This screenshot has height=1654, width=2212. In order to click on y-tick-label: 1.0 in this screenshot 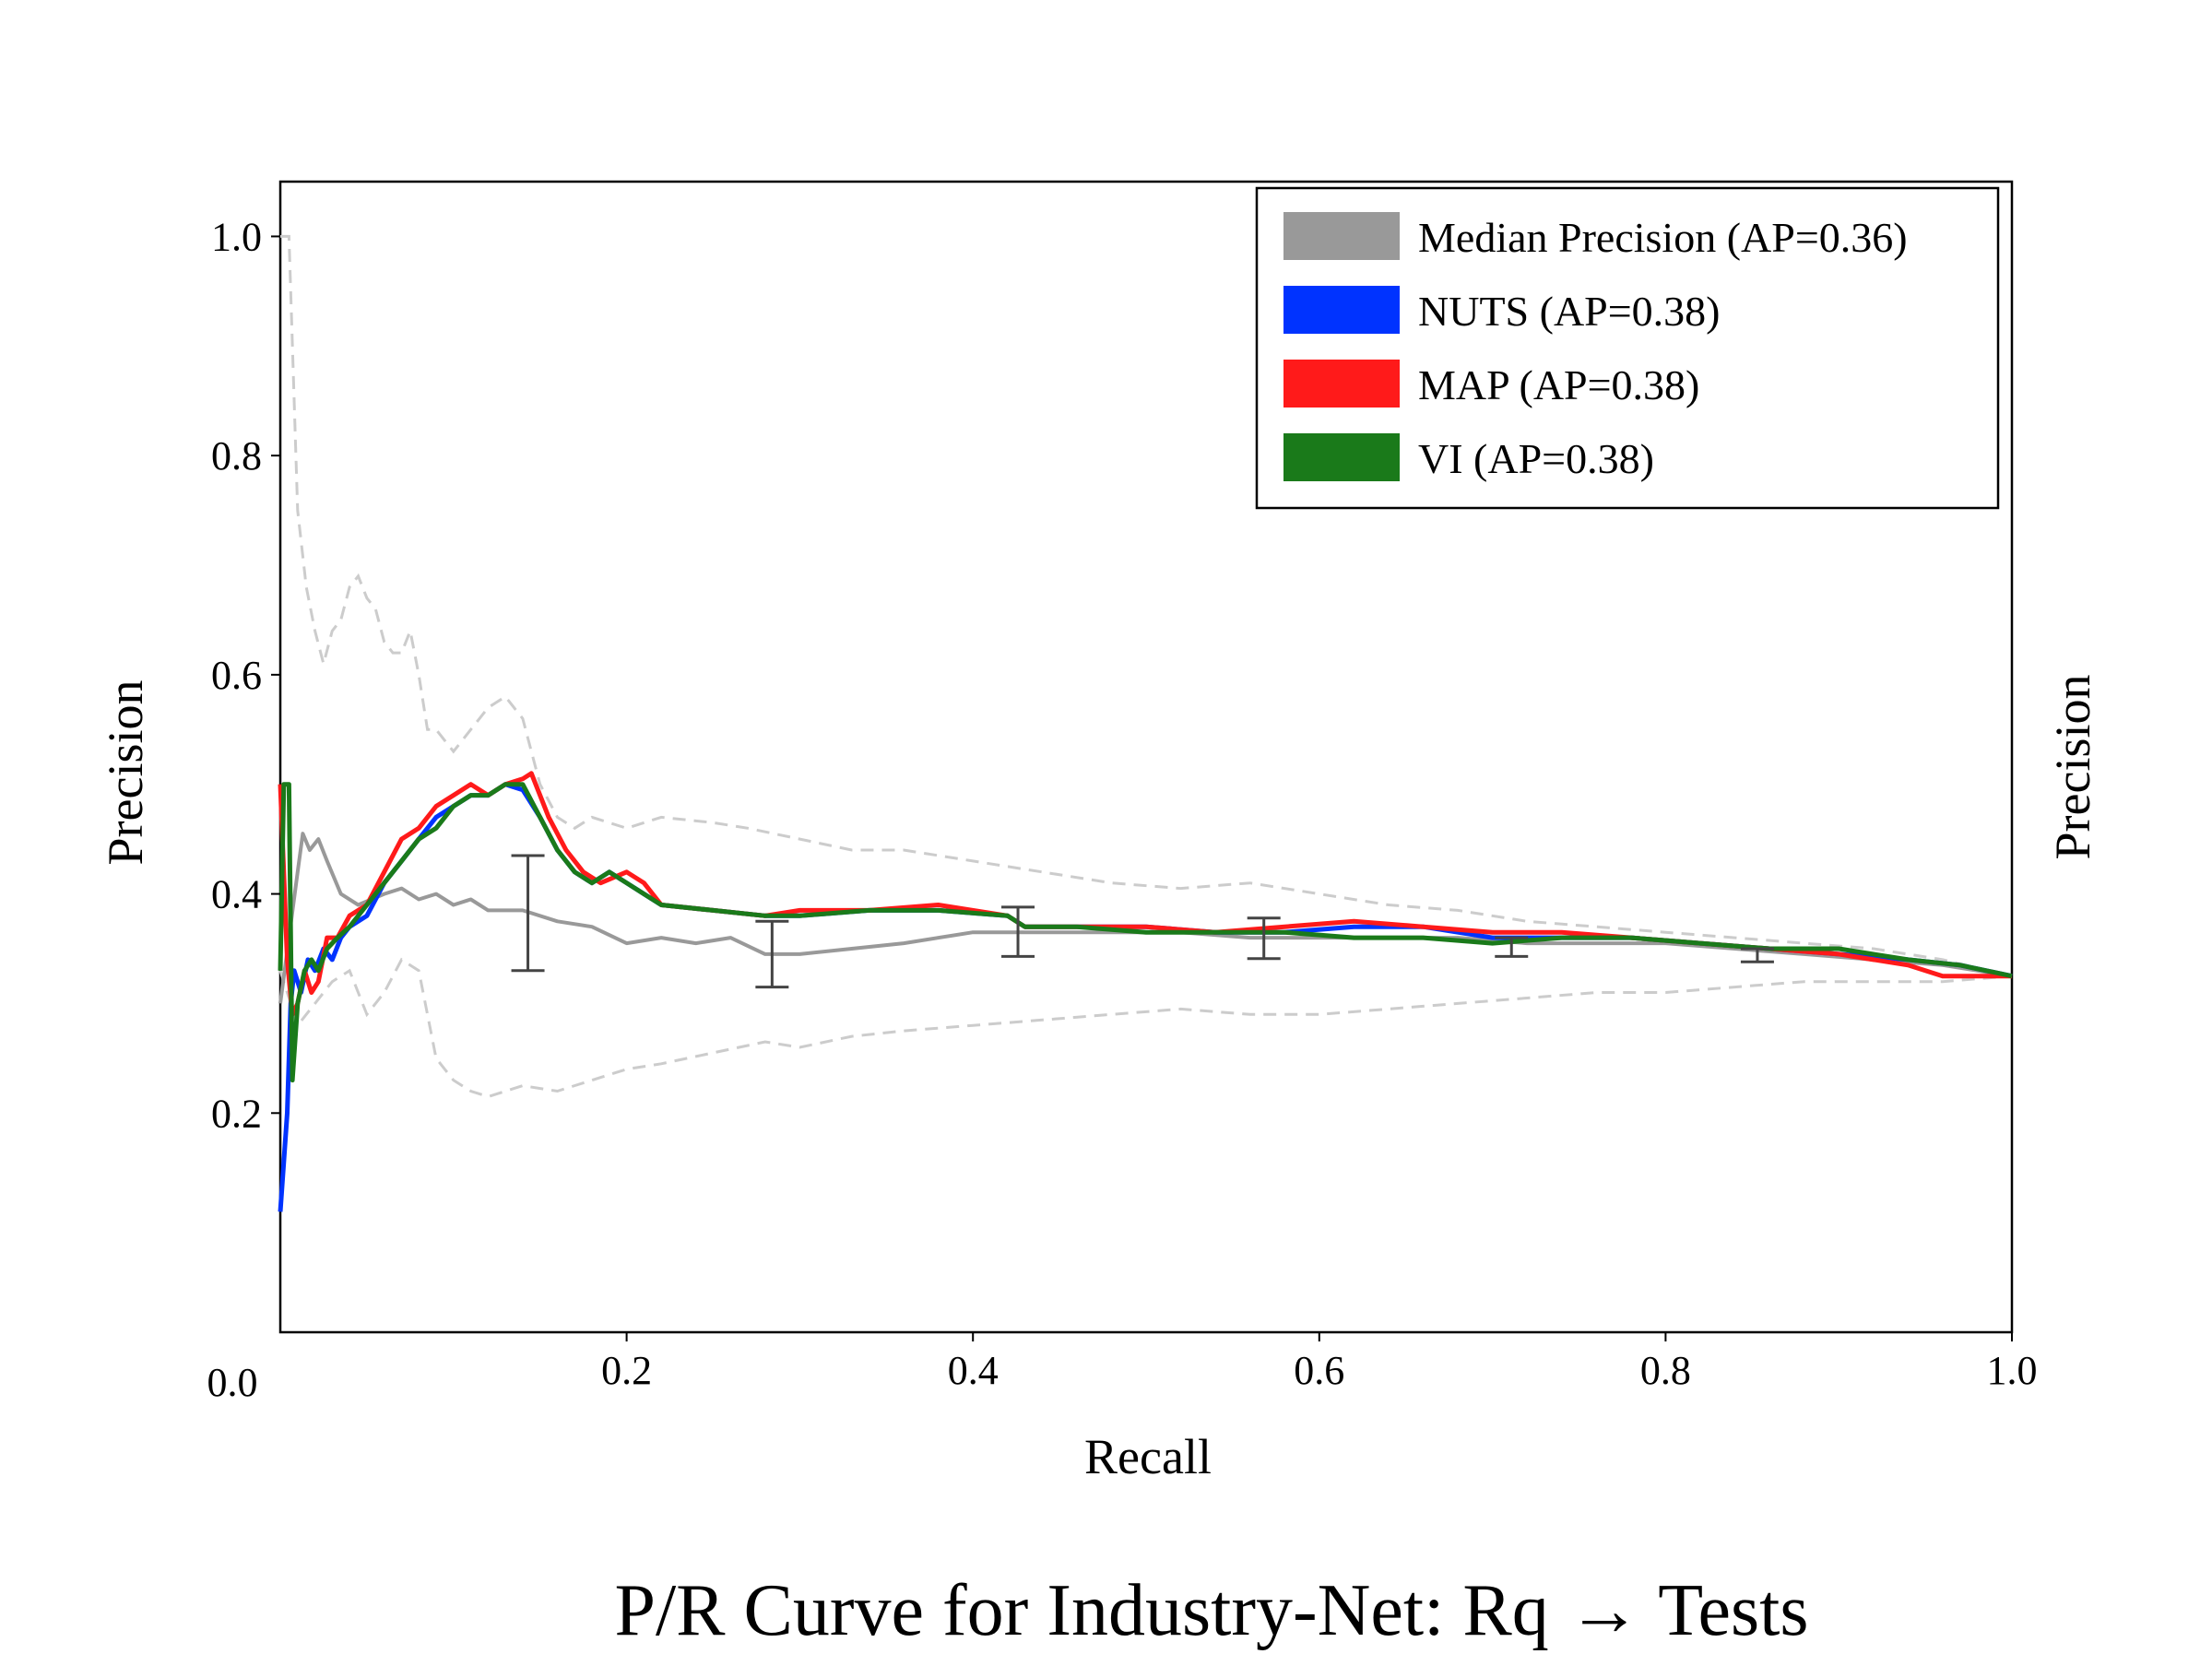, I will do `click(237, 236)`.